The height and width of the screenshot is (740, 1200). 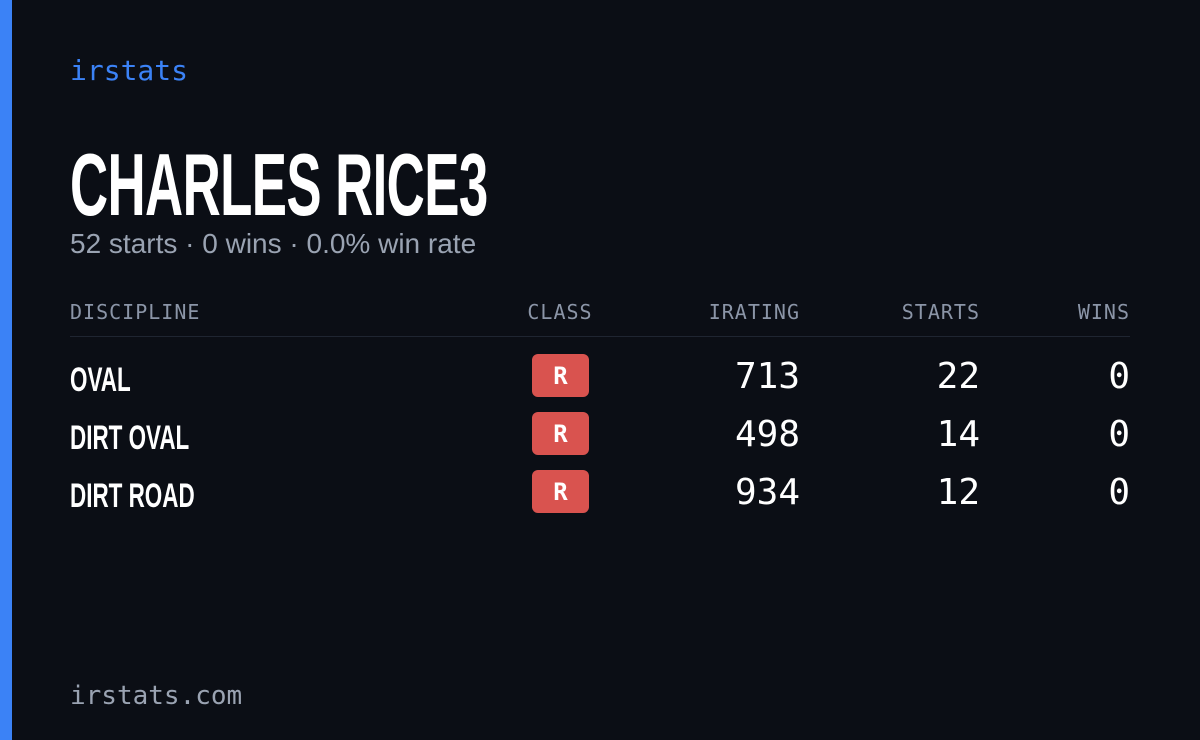 I want to click on driver-name: CHARLES RICE3, so click(x=279, y=184).